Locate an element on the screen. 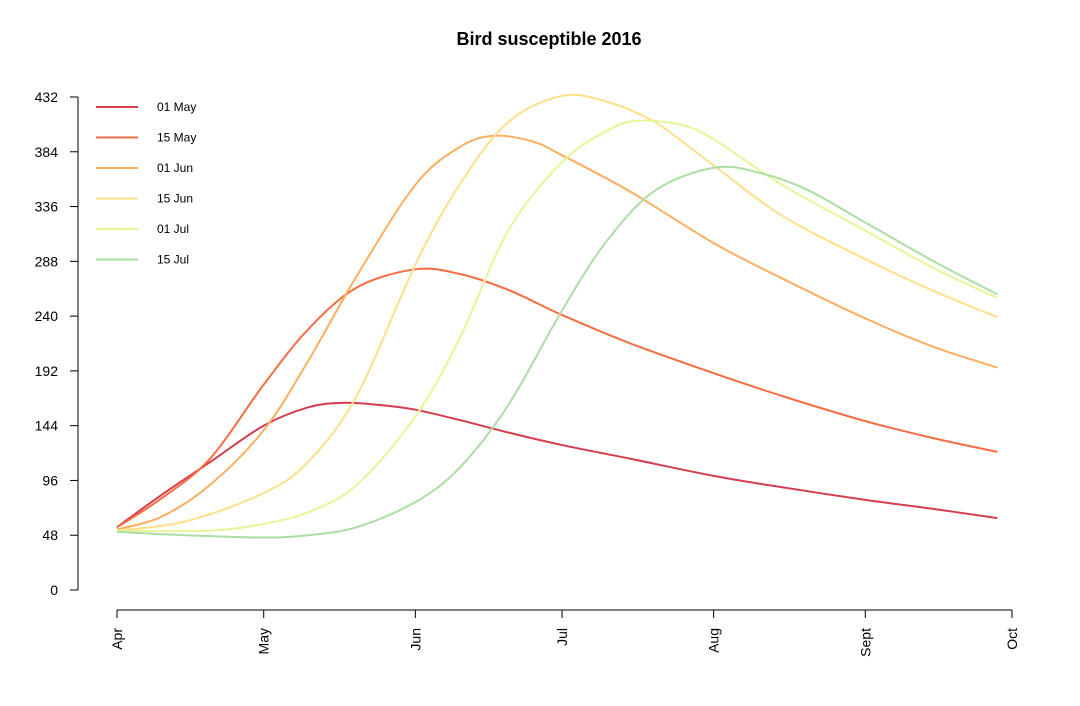  y-tick-label: 288 is located at coordinates (47, 261).